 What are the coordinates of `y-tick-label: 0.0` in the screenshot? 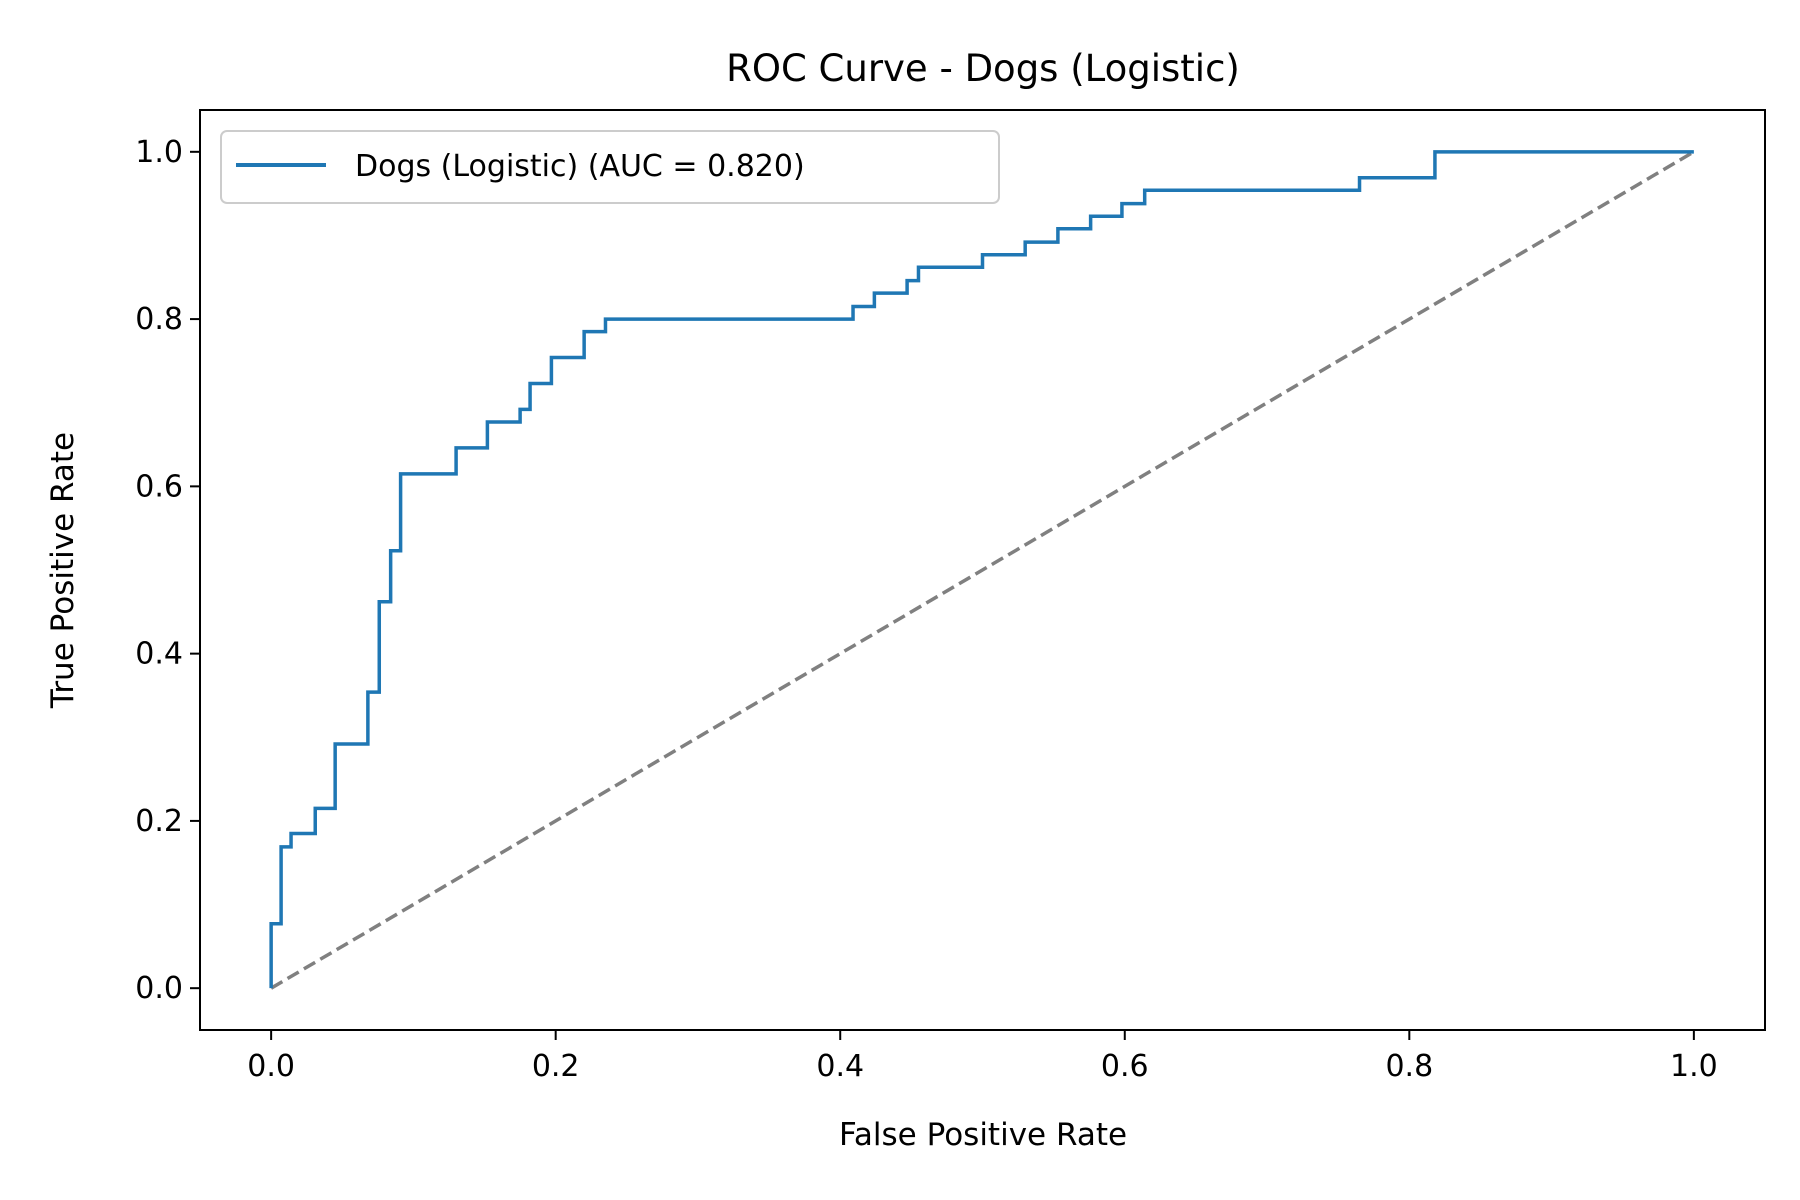 It's located at (159, 988).